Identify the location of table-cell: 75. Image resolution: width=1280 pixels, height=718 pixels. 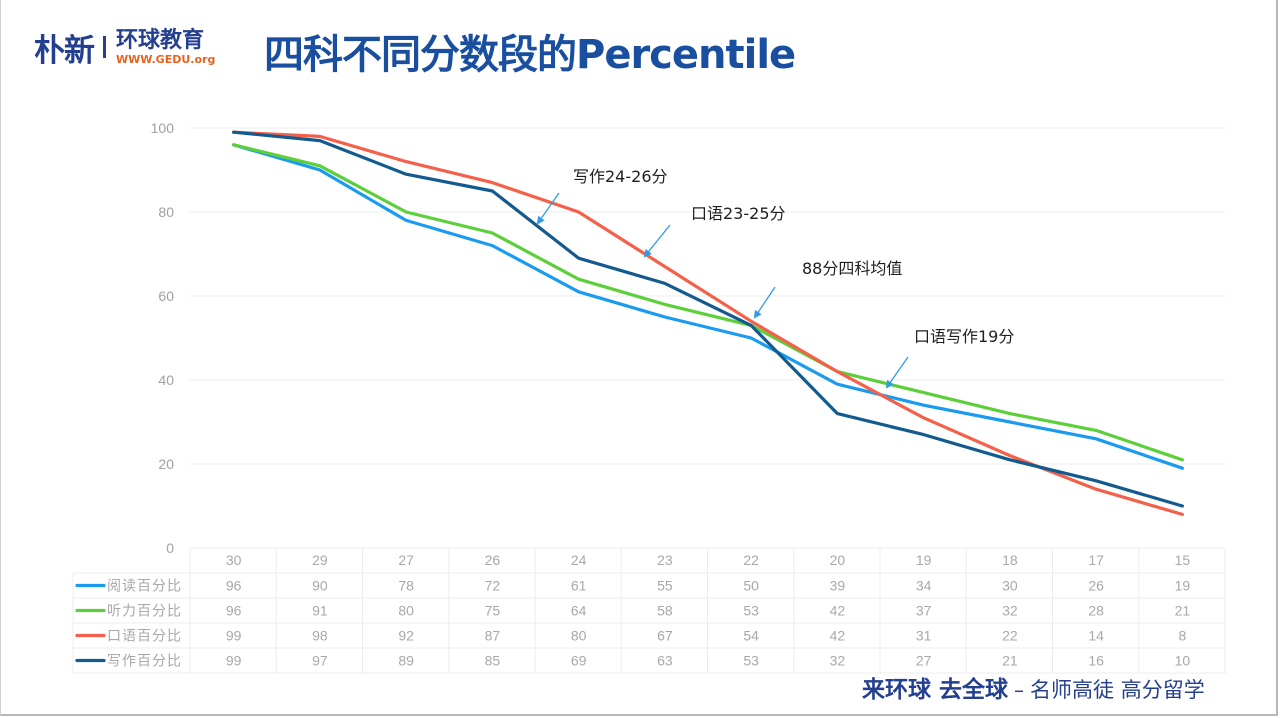
(493, 611).